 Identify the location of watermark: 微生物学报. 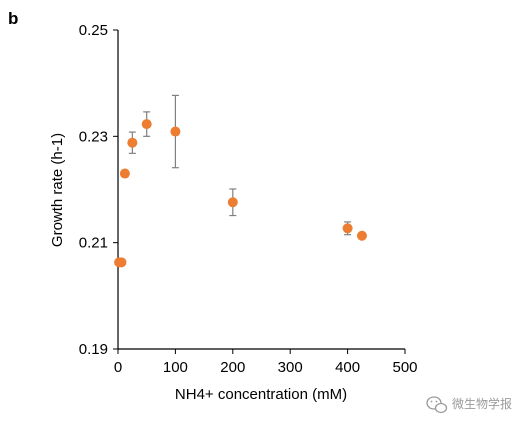
(469, 405).